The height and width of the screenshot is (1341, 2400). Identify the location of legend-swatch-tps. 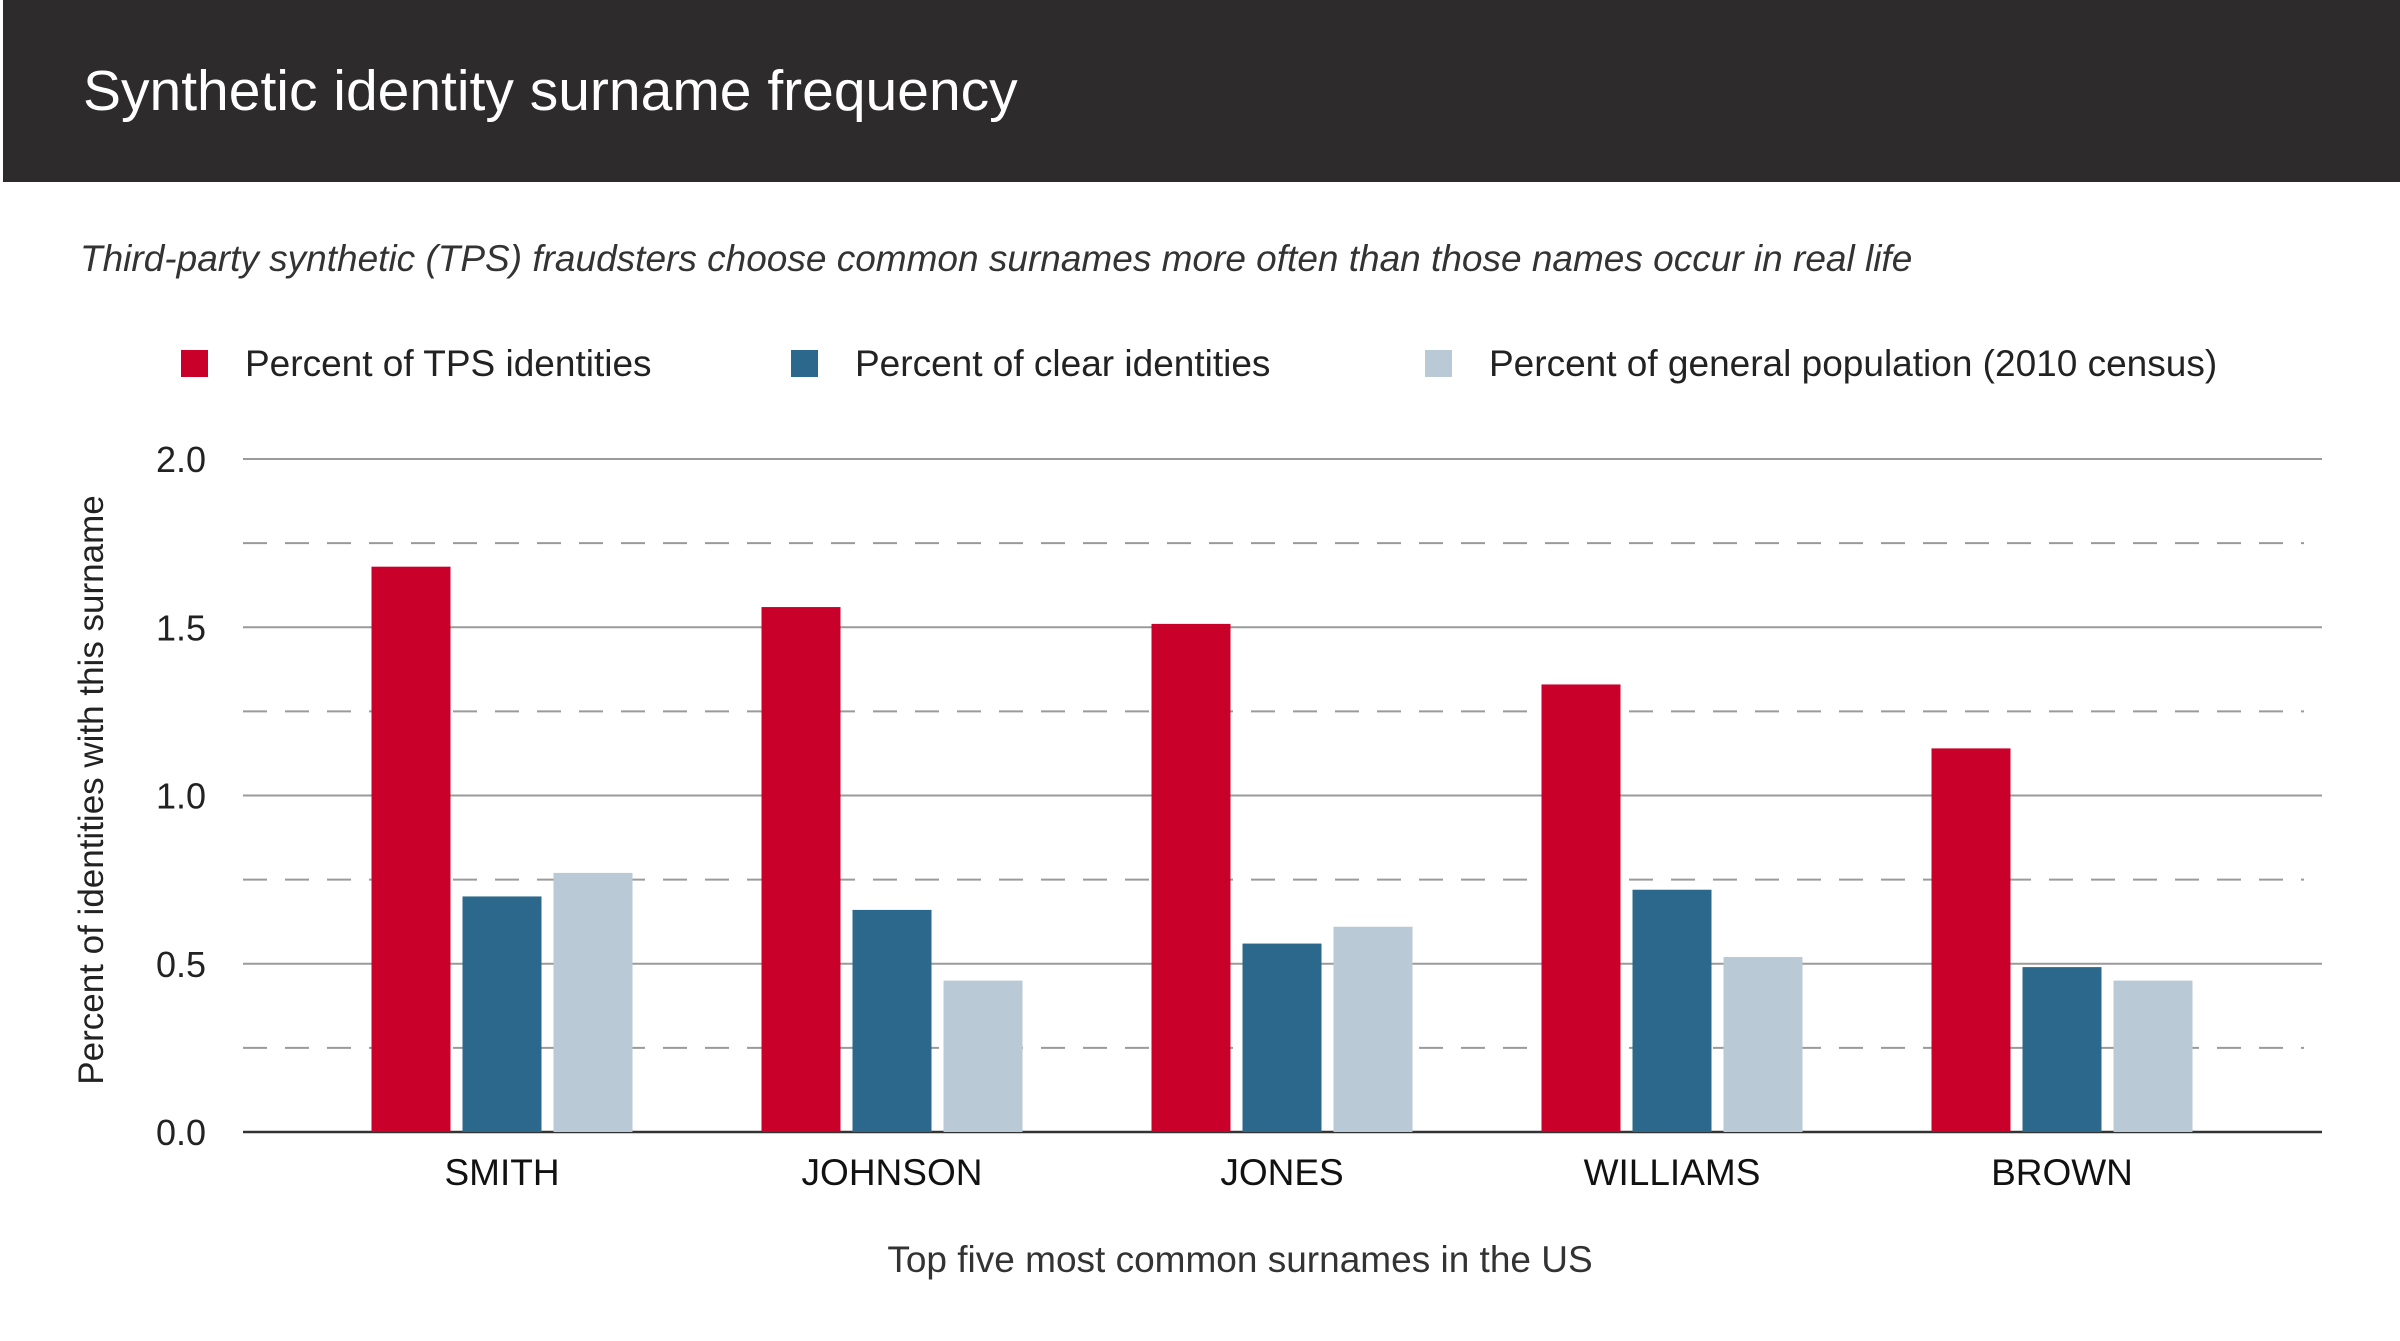
(194, 363).